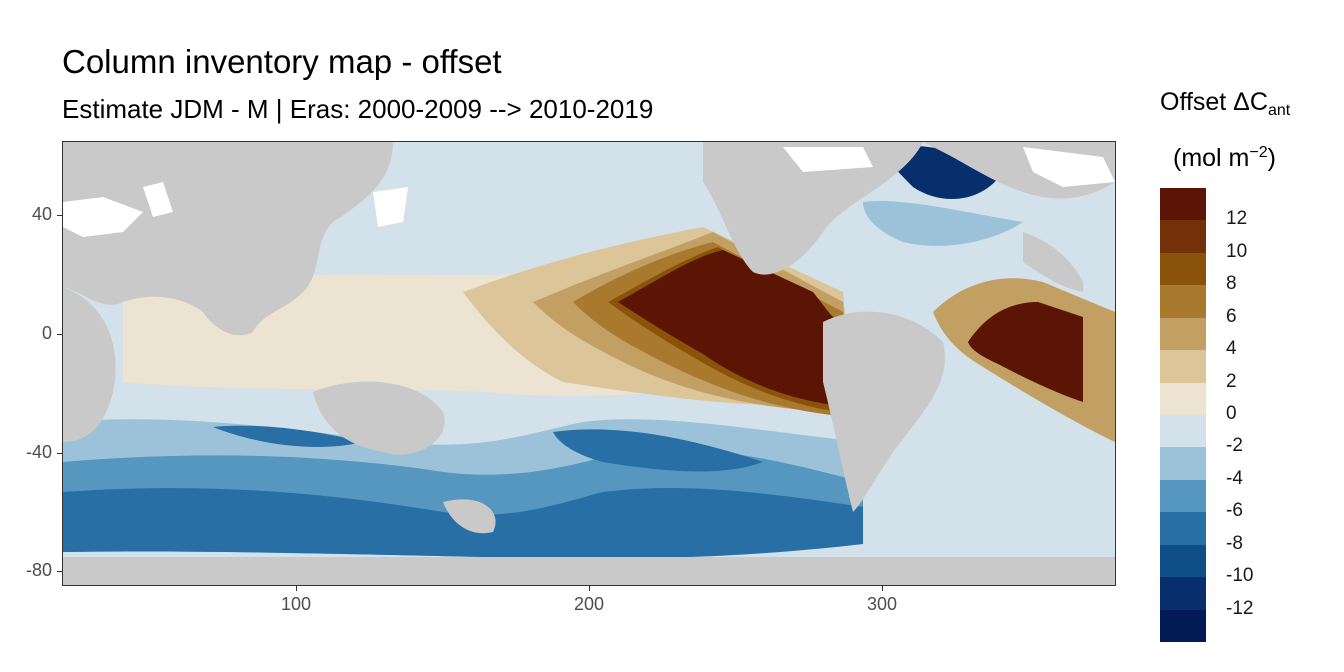 The image size is (1344, 672). I want to click on land-north-america, so click(813, 208).